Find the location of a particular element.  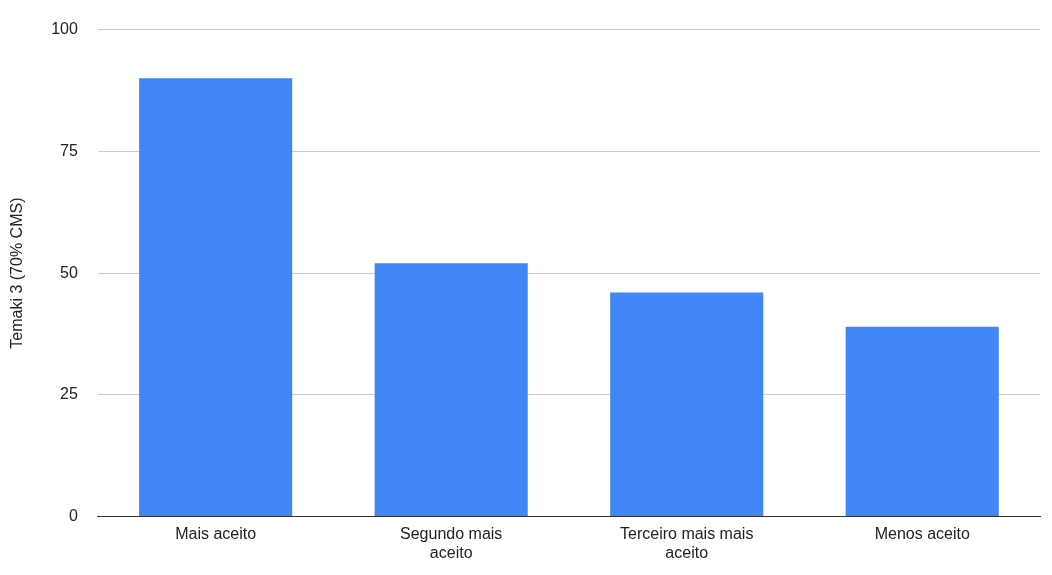

y-tick-label: 50 is located at coordinates (69, 272).